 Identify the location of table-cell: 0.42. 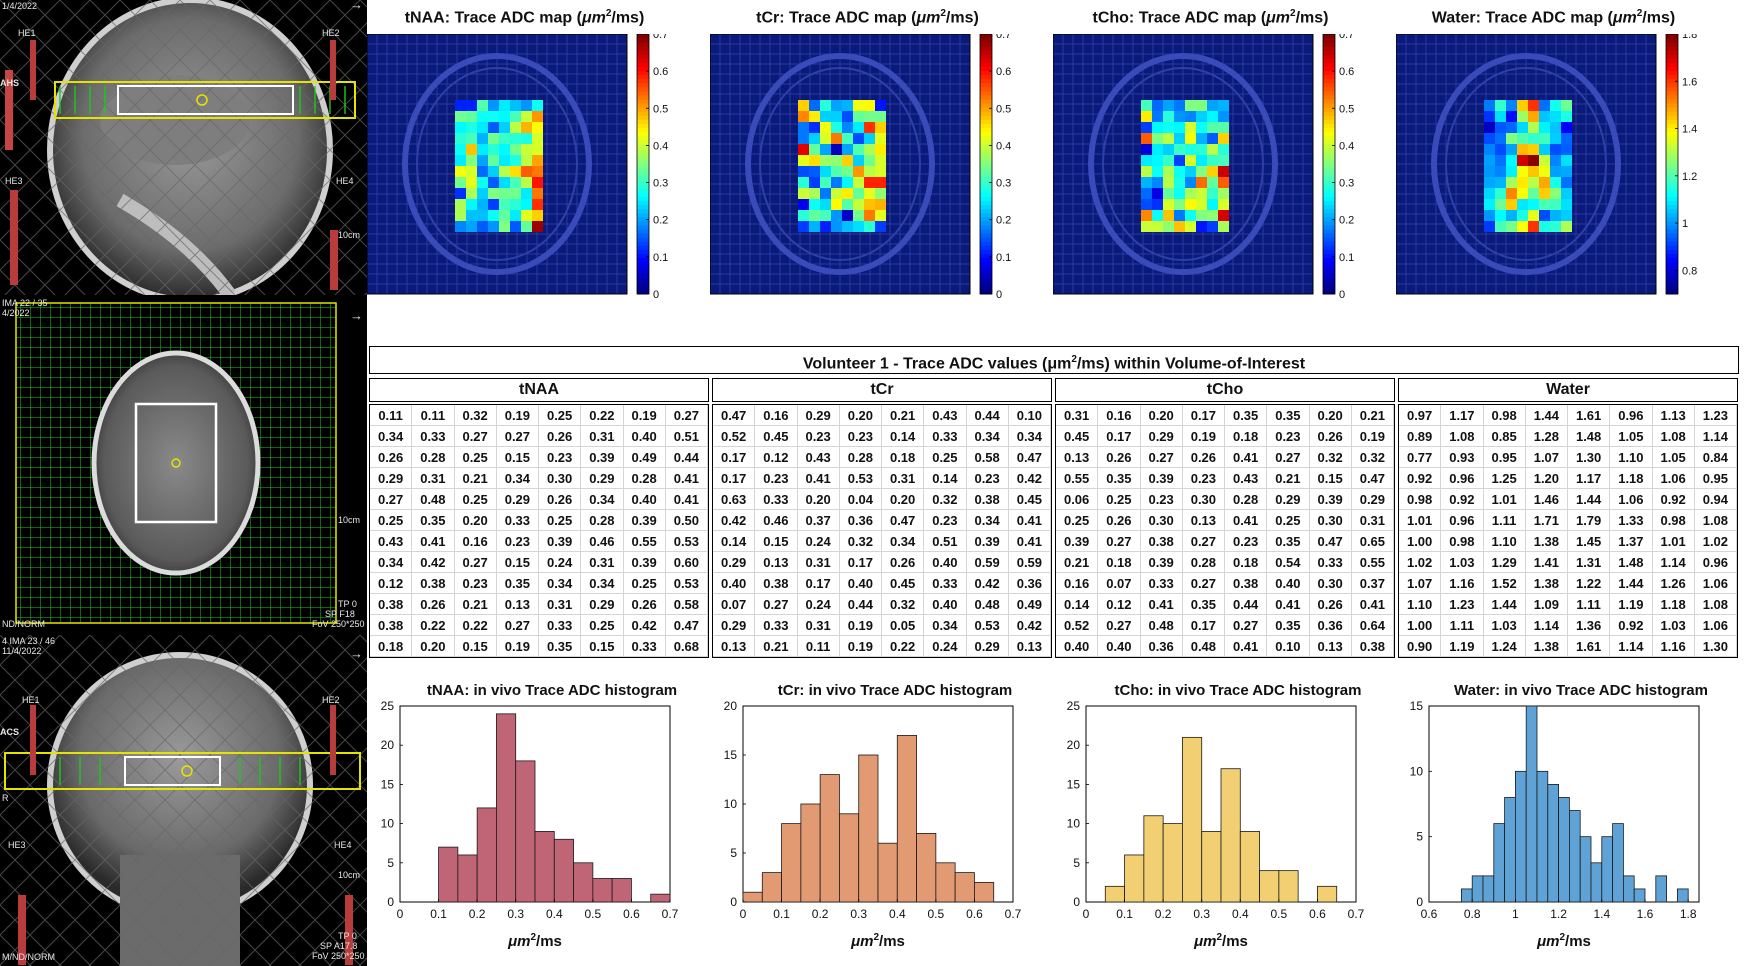
(644, 625).